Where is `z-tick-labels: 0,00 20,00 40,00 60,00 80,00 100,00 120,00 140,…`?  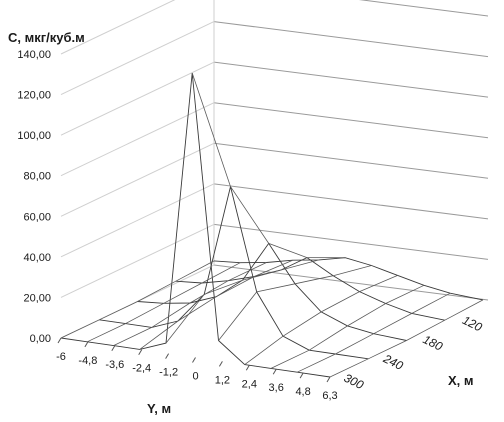
z-tick-labels: 0,00 20,00 40,00 60,00 80,00 100,00 120,00 140,… is located at coordinates (34, 197).